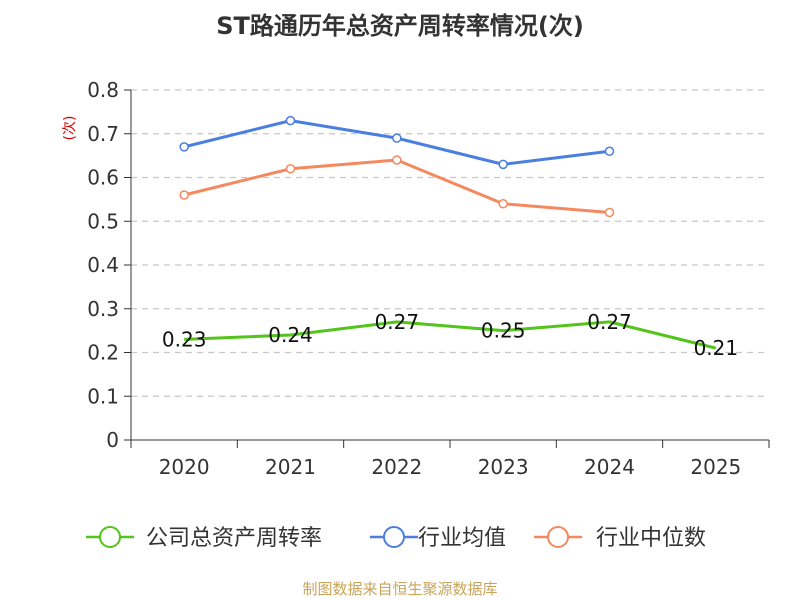 The image size is (800, 600). Describe the element at coordinates (184, 467) in the screenshot. I see `x-tick-label: 2020` at that location.